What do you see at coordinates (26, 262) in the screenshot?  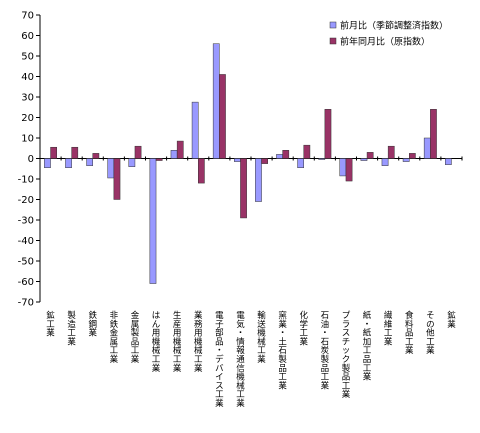 I see `y-tick-label: -50` at bounding box center [26, 262].